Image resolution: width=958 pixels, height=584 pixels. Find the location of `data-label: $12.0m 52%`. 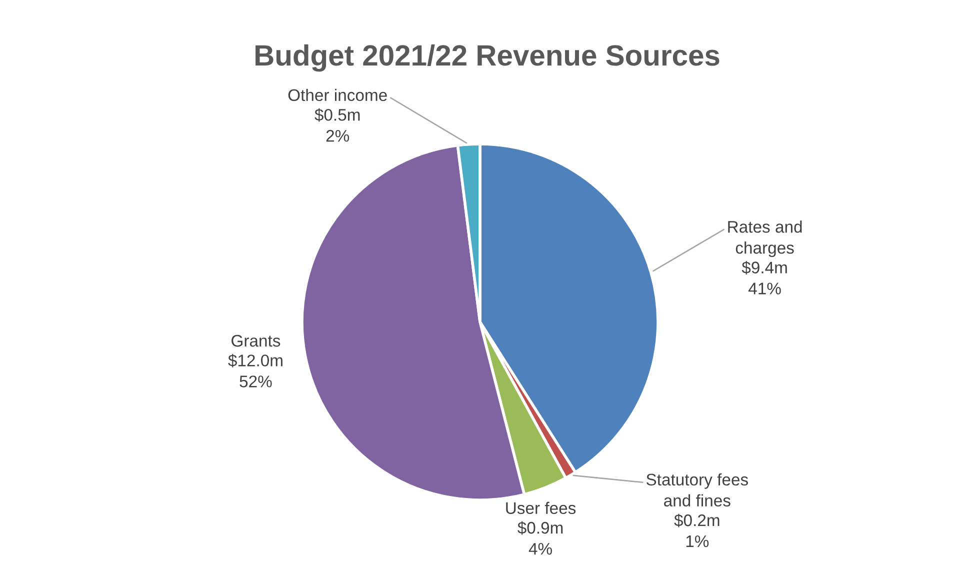

data-label: $12.0m 52% is located at coordinates (255, 371).